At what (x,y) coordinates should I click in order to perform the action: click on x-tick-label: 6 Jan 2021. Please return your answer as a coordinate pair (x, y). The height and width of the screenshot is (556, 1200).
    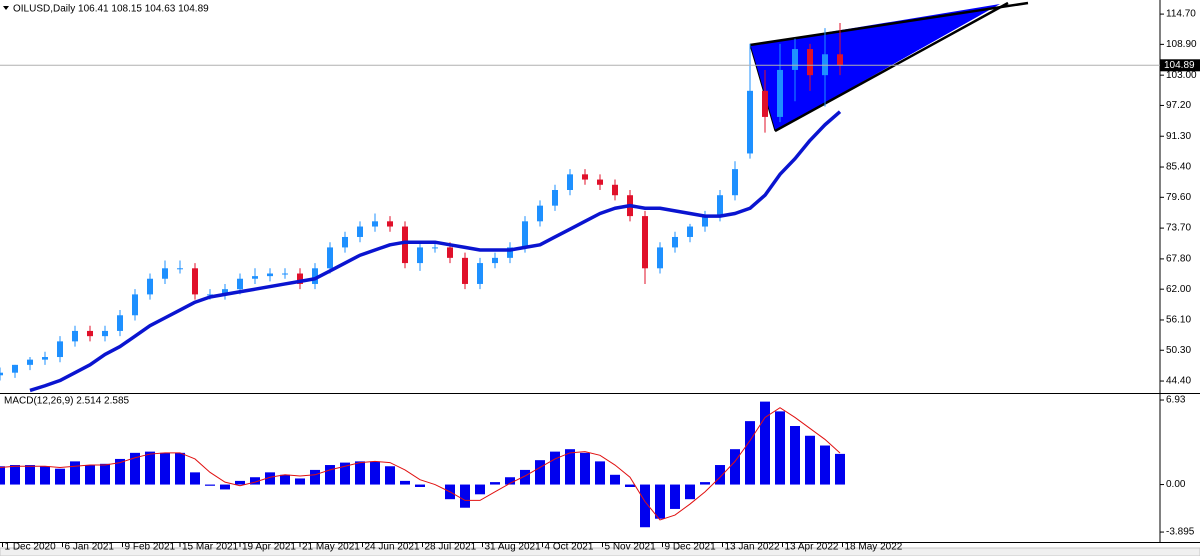
    Looking at the image, I should click on (90, 546).